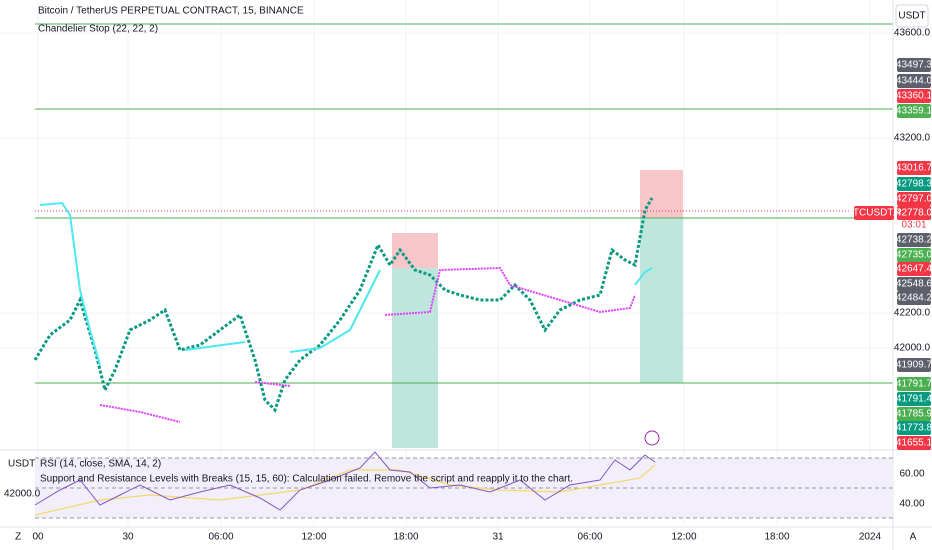 Image resolution: width=932 pixels, height=550 pixels. What do you see at coordinates (912, 348) in the screenshot?
I see `price-tick: 42000.0` at bounding box center [912, 348].